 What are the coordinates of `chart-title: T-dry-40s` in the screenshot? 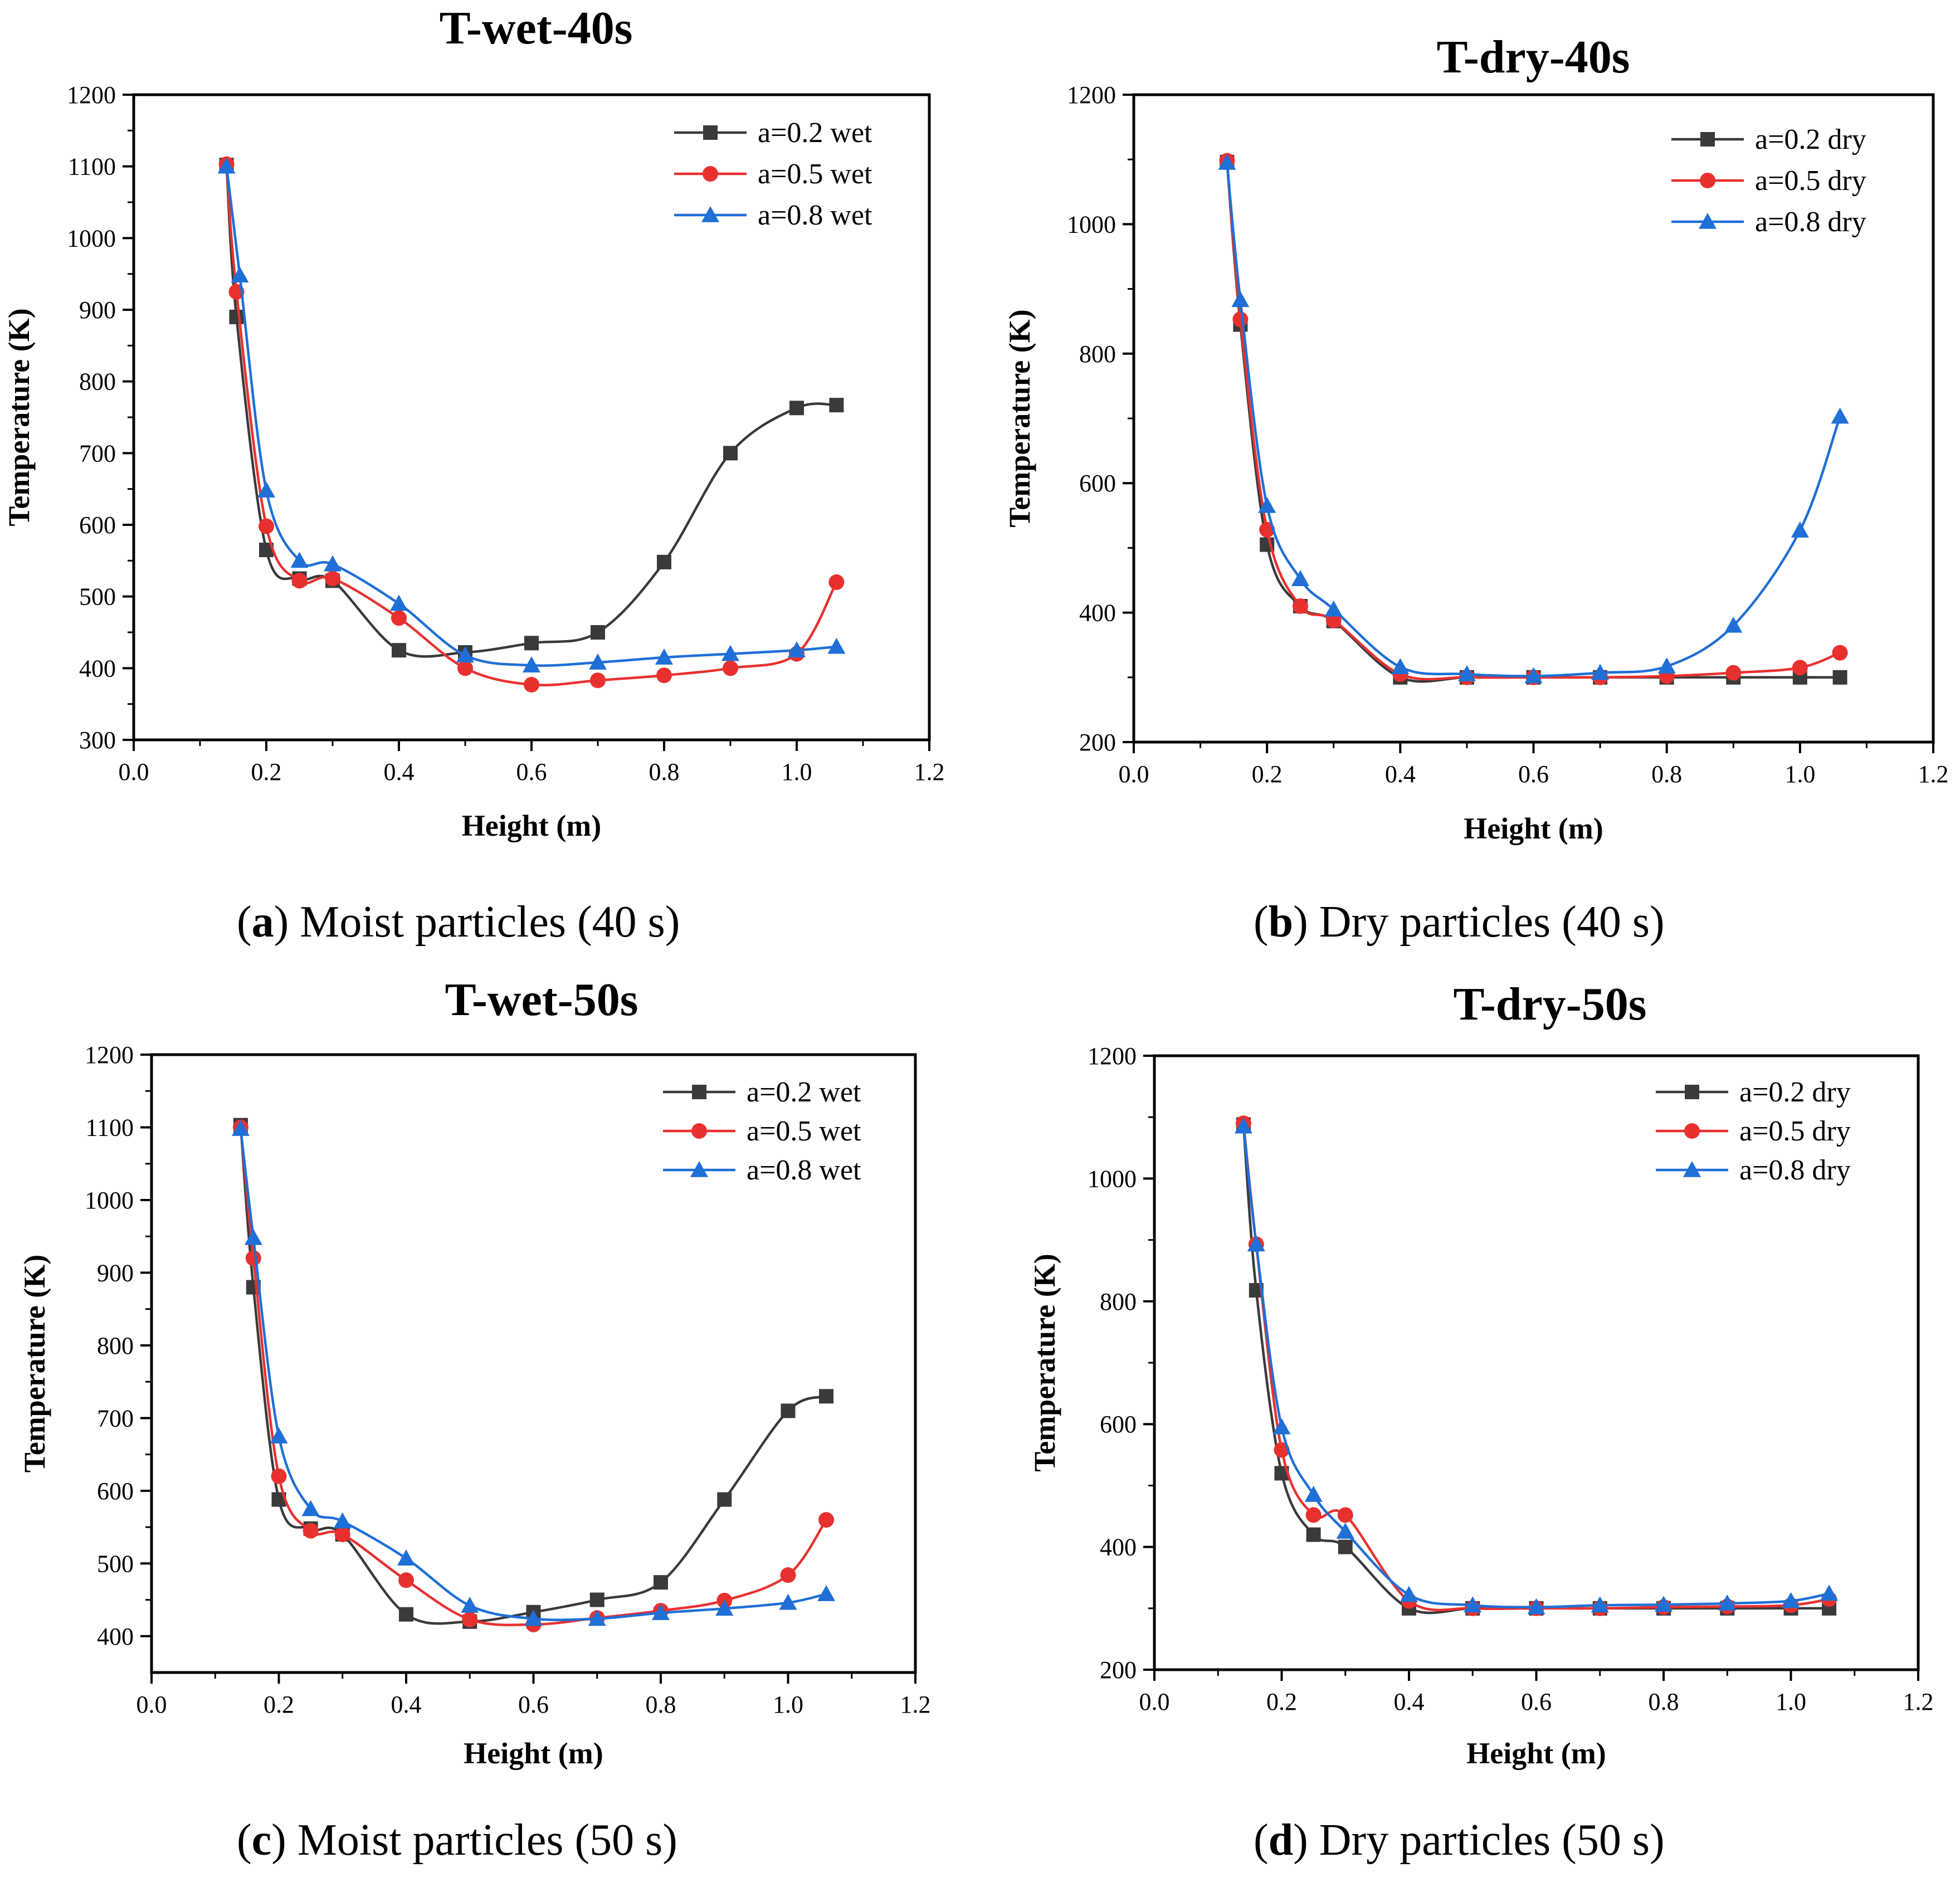 It's located at (1533, 57).